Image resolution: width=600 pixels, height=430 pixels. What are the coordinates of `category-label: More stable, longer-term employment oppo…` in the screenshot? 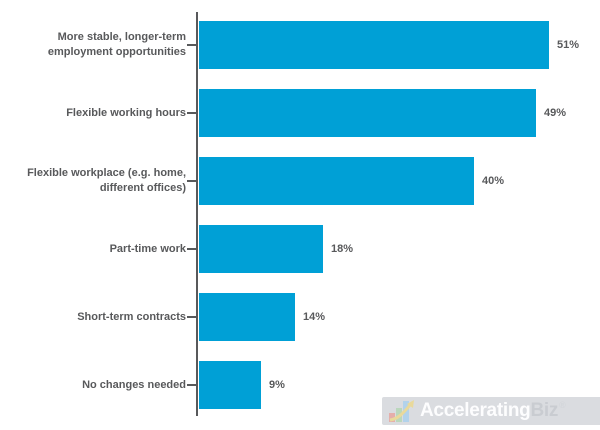 It's located at (116, 44).